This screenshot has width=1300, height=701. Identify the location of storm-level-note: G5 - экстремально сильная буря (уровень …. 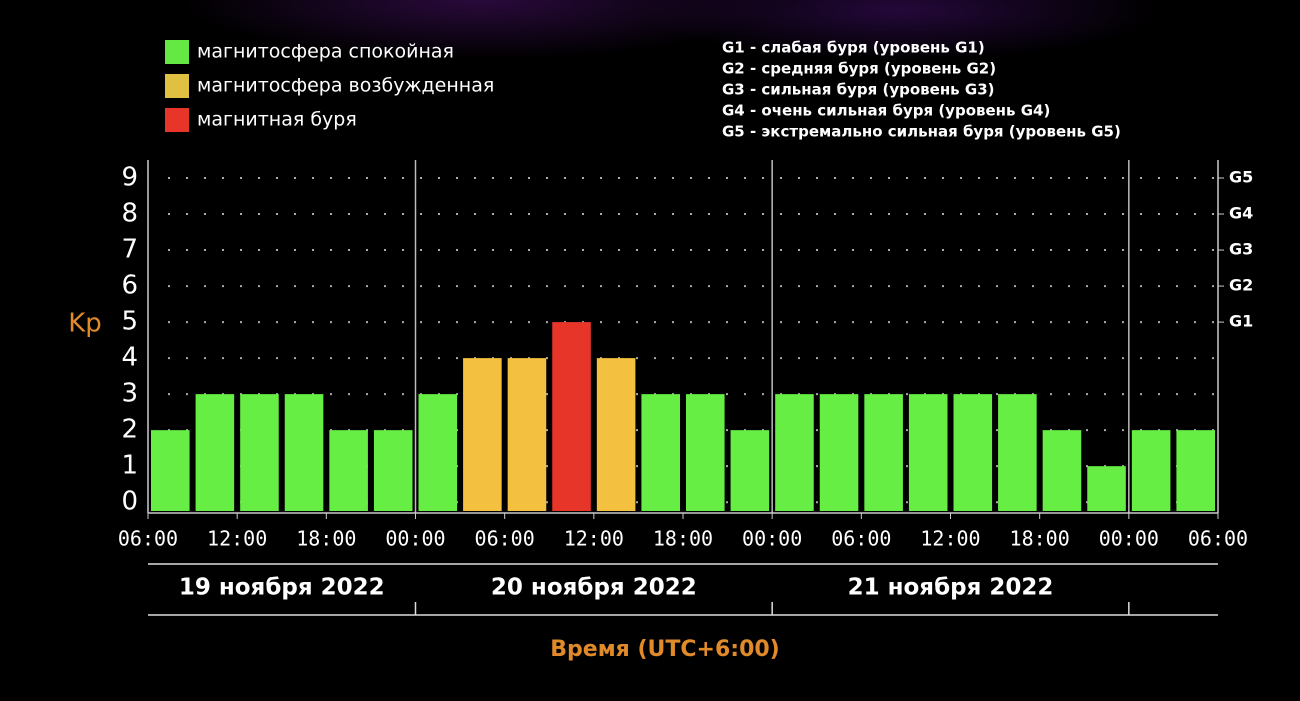
(921, 132).